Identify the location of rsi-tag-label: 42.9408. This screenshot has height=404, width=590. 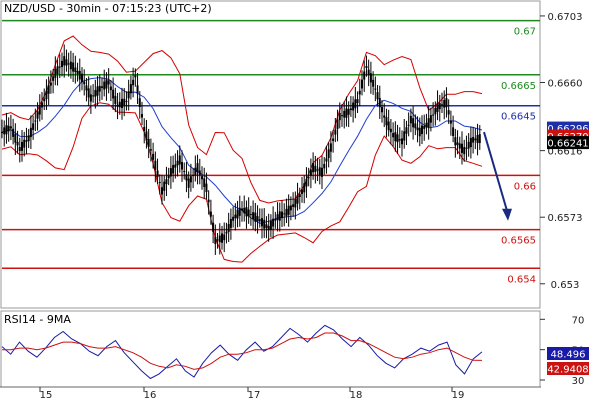
(567, 370).